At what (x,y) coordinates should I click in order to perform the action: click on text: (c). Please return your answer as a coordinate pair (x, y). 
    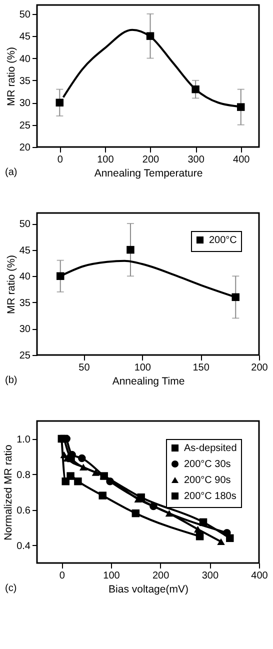
    Looking at the image, I should click on (11, 588).